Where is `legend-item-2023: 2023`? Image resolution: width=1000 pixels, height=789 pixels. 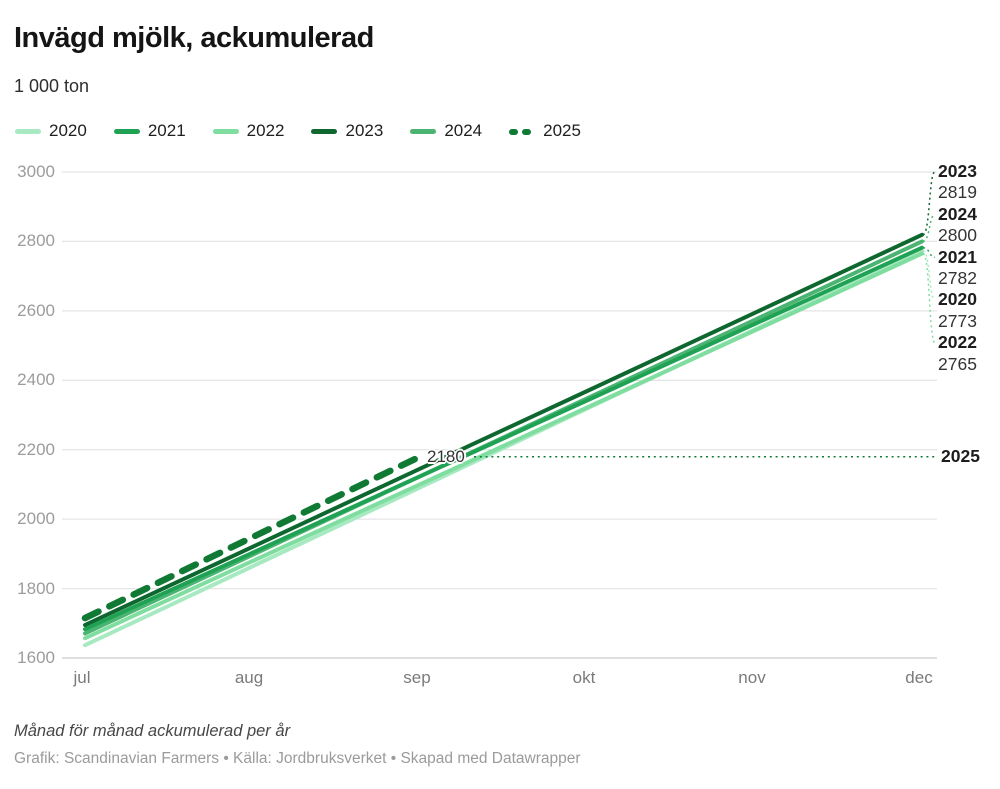 legend-item-2023: 2023 is located at coordinates (347, 131).